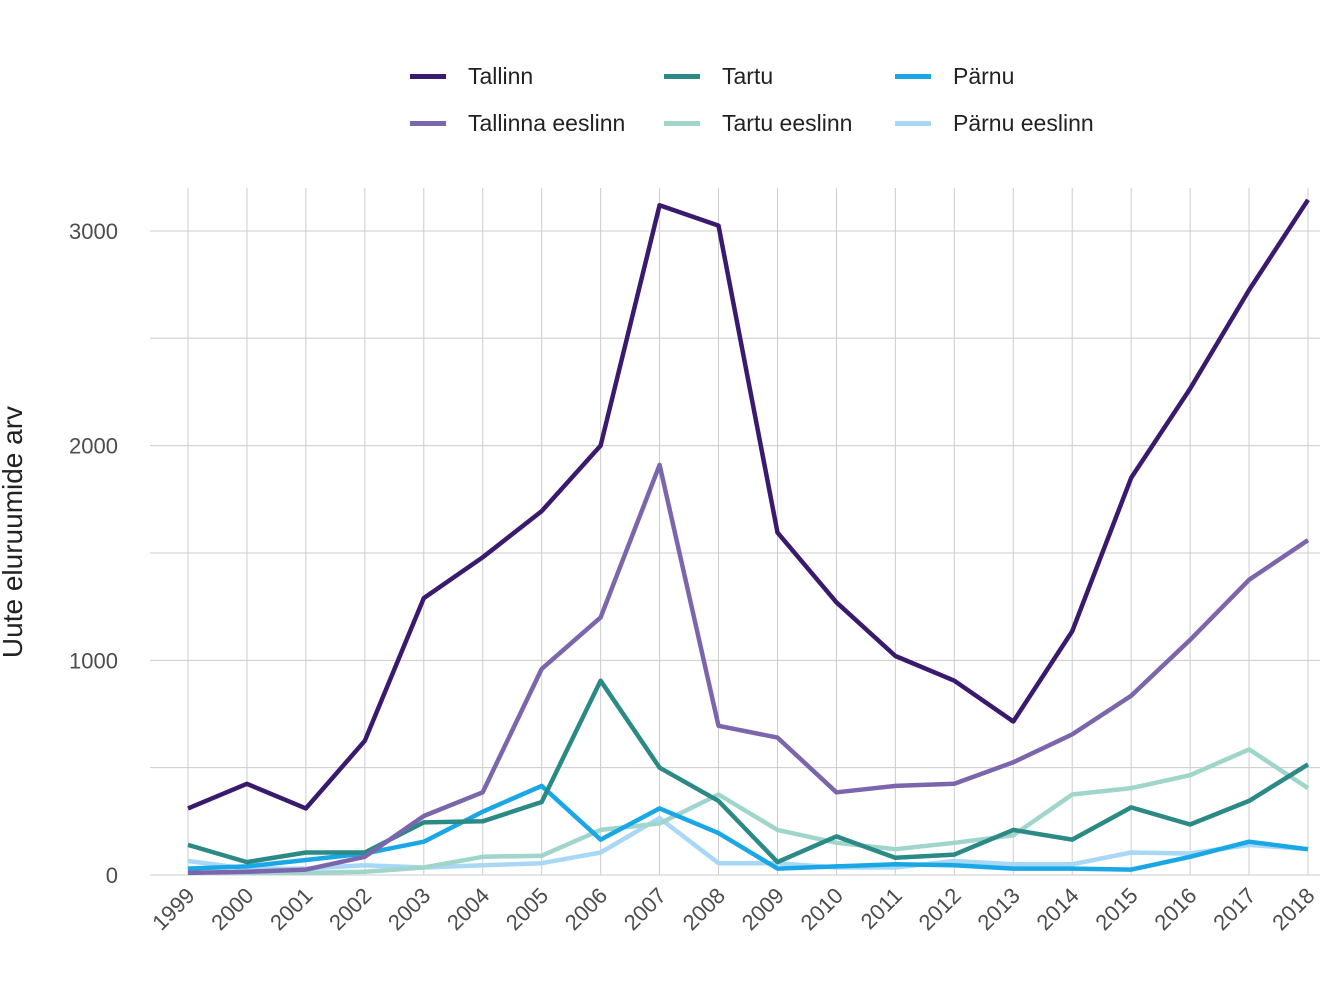 The width and height of the screenshot is (1344, 1008). What do you see at coordinates (881, 908) in the screenshot?
I see `x-tick-label: 2011` at bounding box center [881, 908].